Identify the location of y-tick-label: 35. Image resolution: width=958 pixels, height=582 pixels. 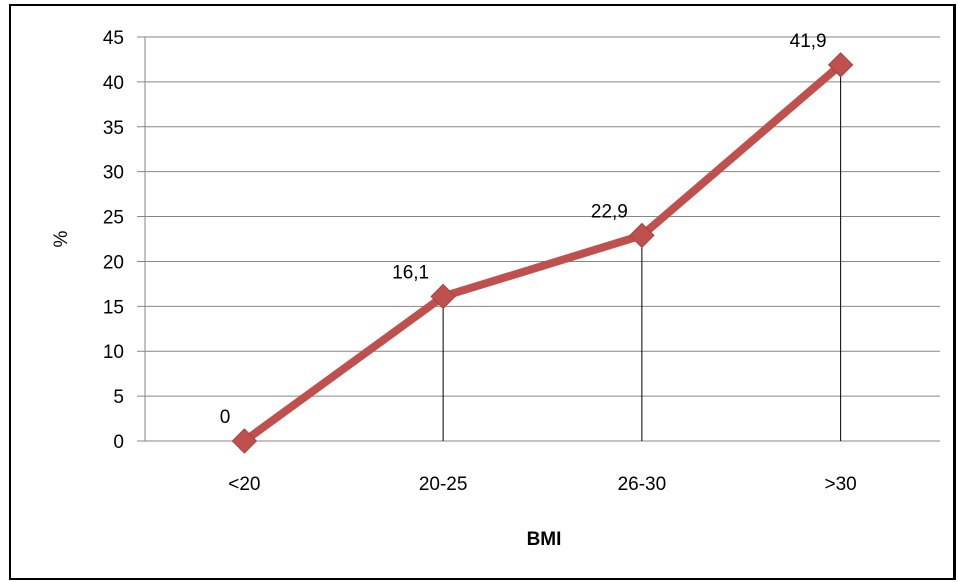
(113, 128).